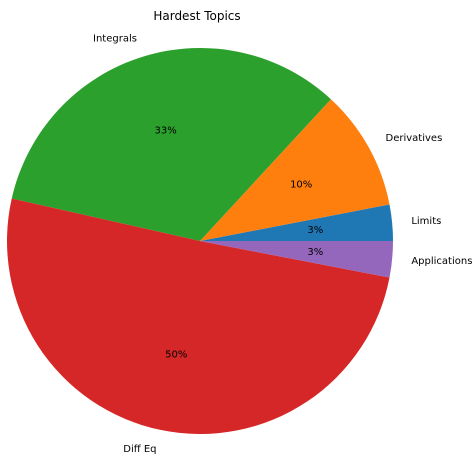 This screenshot has height=460, width=475. I want to click on chart-title: Hardest Topics, so click(196, 16).